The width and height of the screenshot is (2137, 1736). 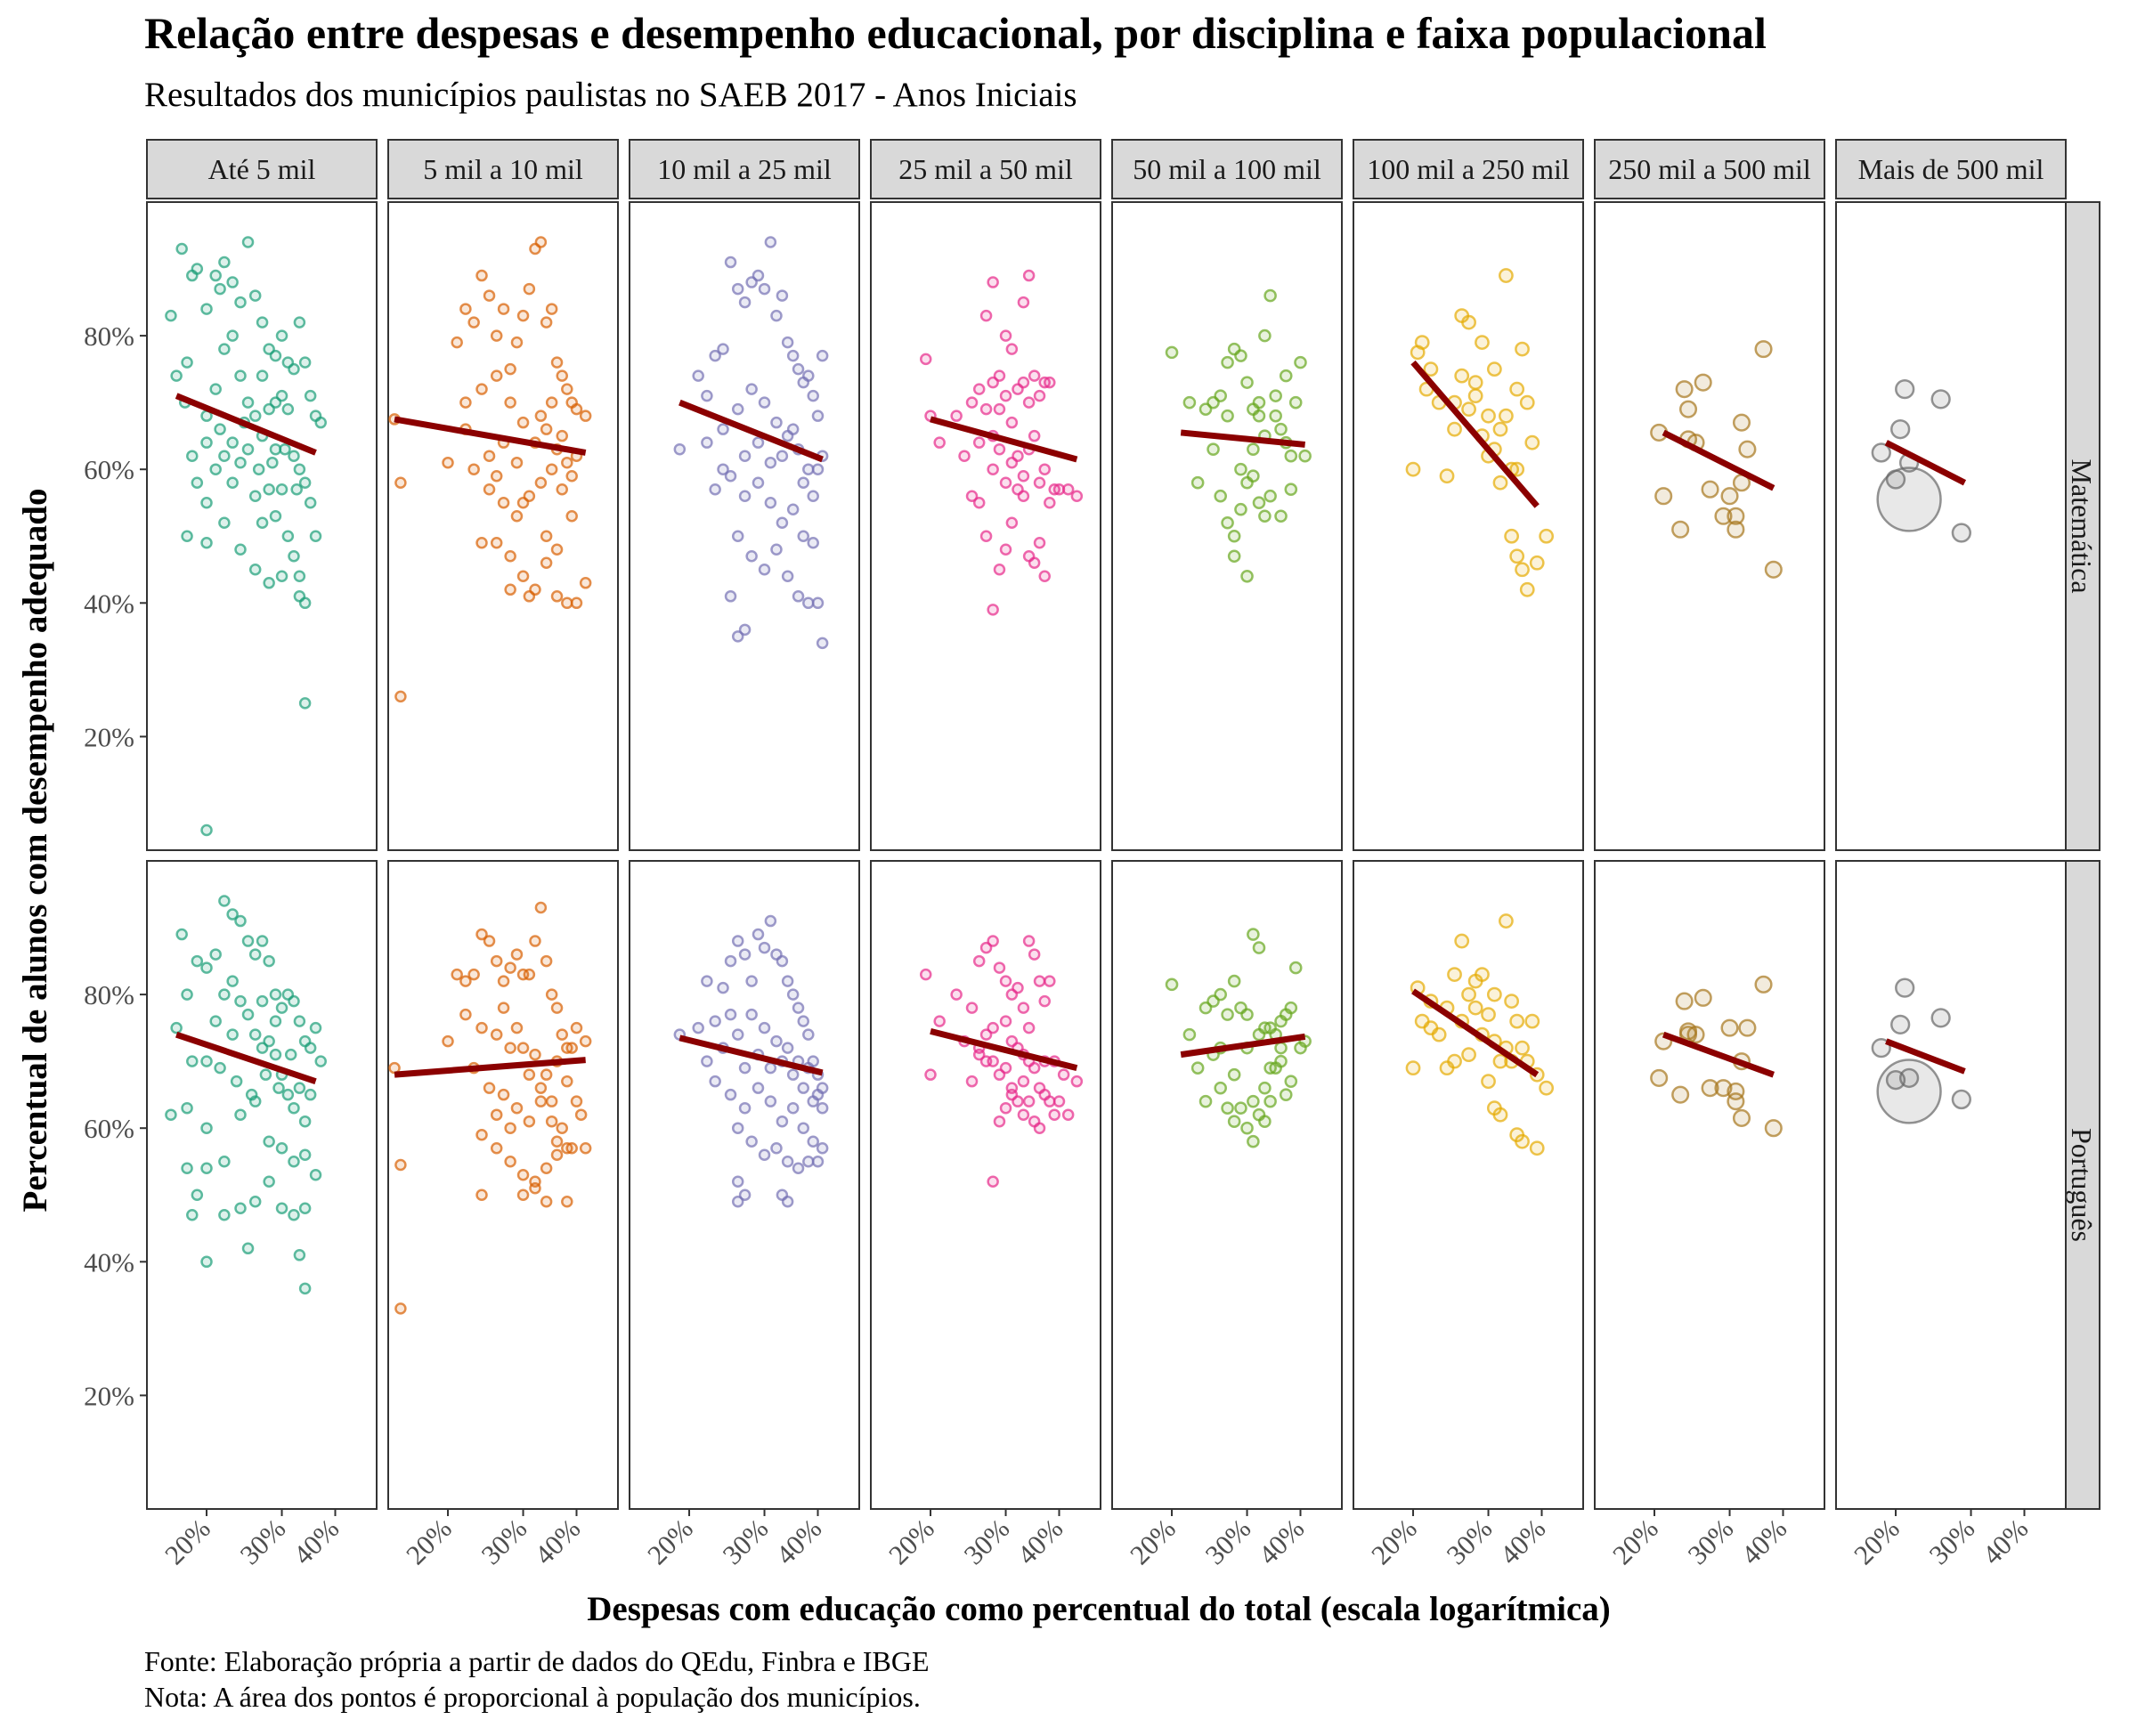 What do you see at coordinates (1468, 526) in the screenshot?
I see `panel-frame-matematica-100-mil-a-250-mil` at bounding box center [1468, 526].